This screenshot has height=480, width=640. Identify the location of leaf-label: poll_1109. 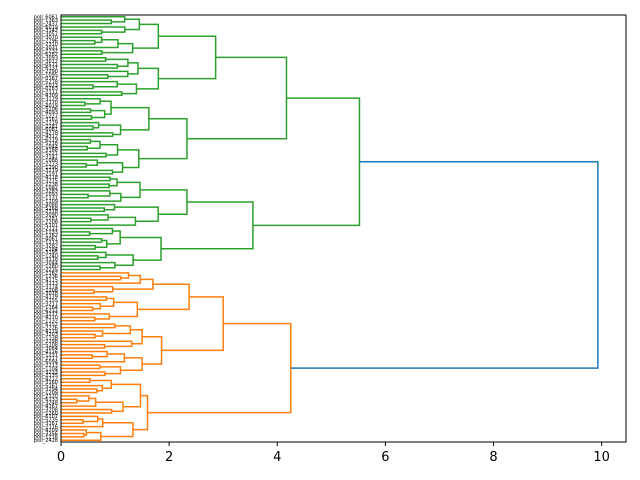
(46, 202).